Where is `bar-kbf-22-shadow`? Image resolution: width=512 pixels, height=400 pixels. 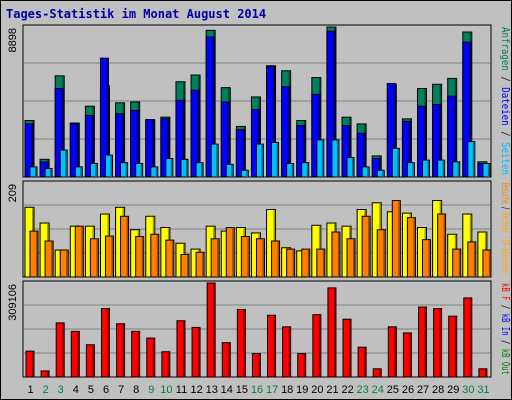 bar-kbf-22-shadow is located at coordinates (350, 348).